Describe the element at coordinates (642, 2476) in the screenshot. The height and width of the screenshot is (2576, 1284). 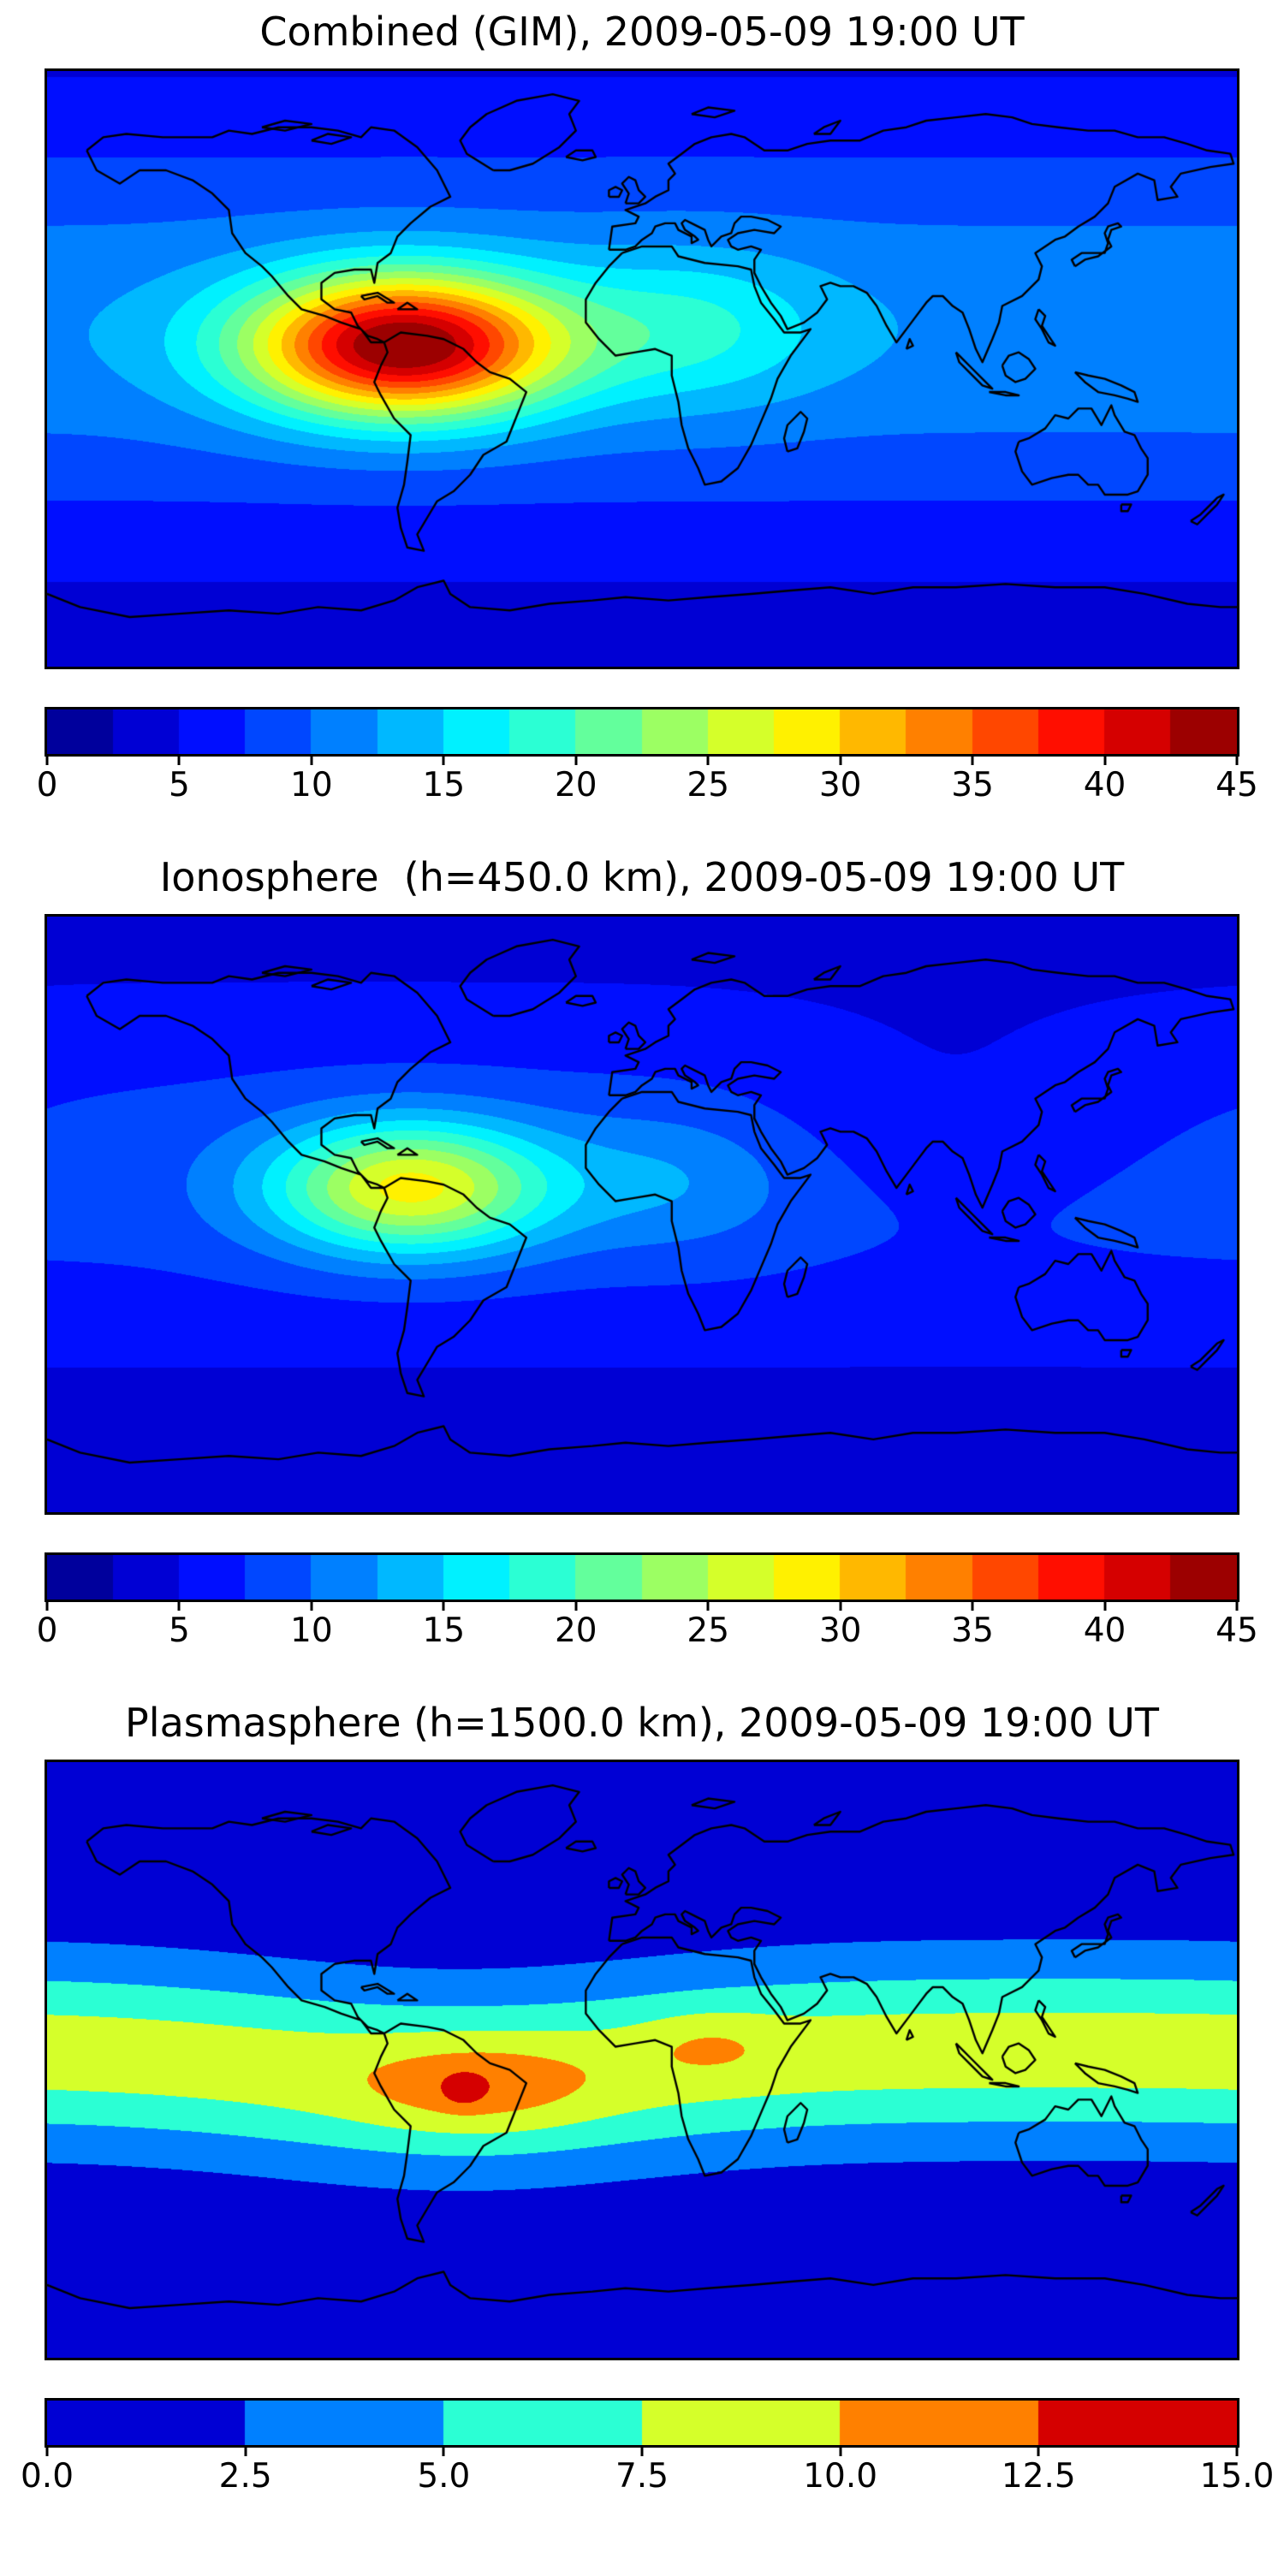
I see `colorbar-tick-label: 7.5` at that location.